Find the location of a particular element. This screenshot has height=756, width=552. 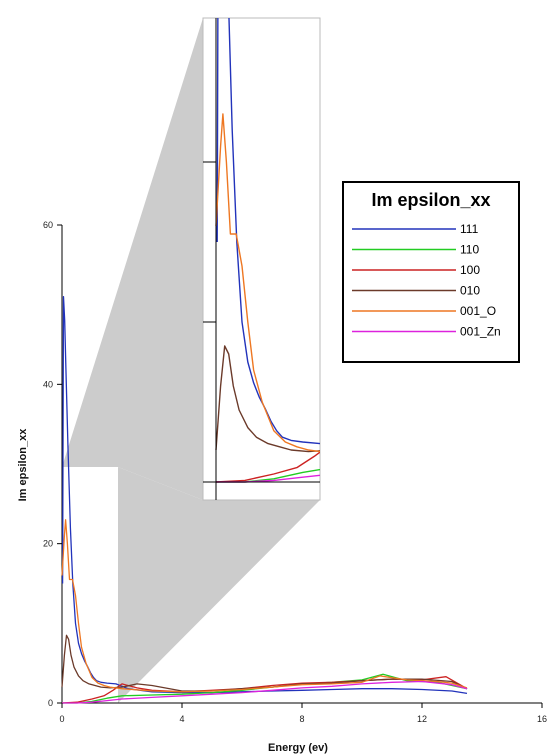

x-axis-title: Energy (ev) is located at coordinates (298, 748).